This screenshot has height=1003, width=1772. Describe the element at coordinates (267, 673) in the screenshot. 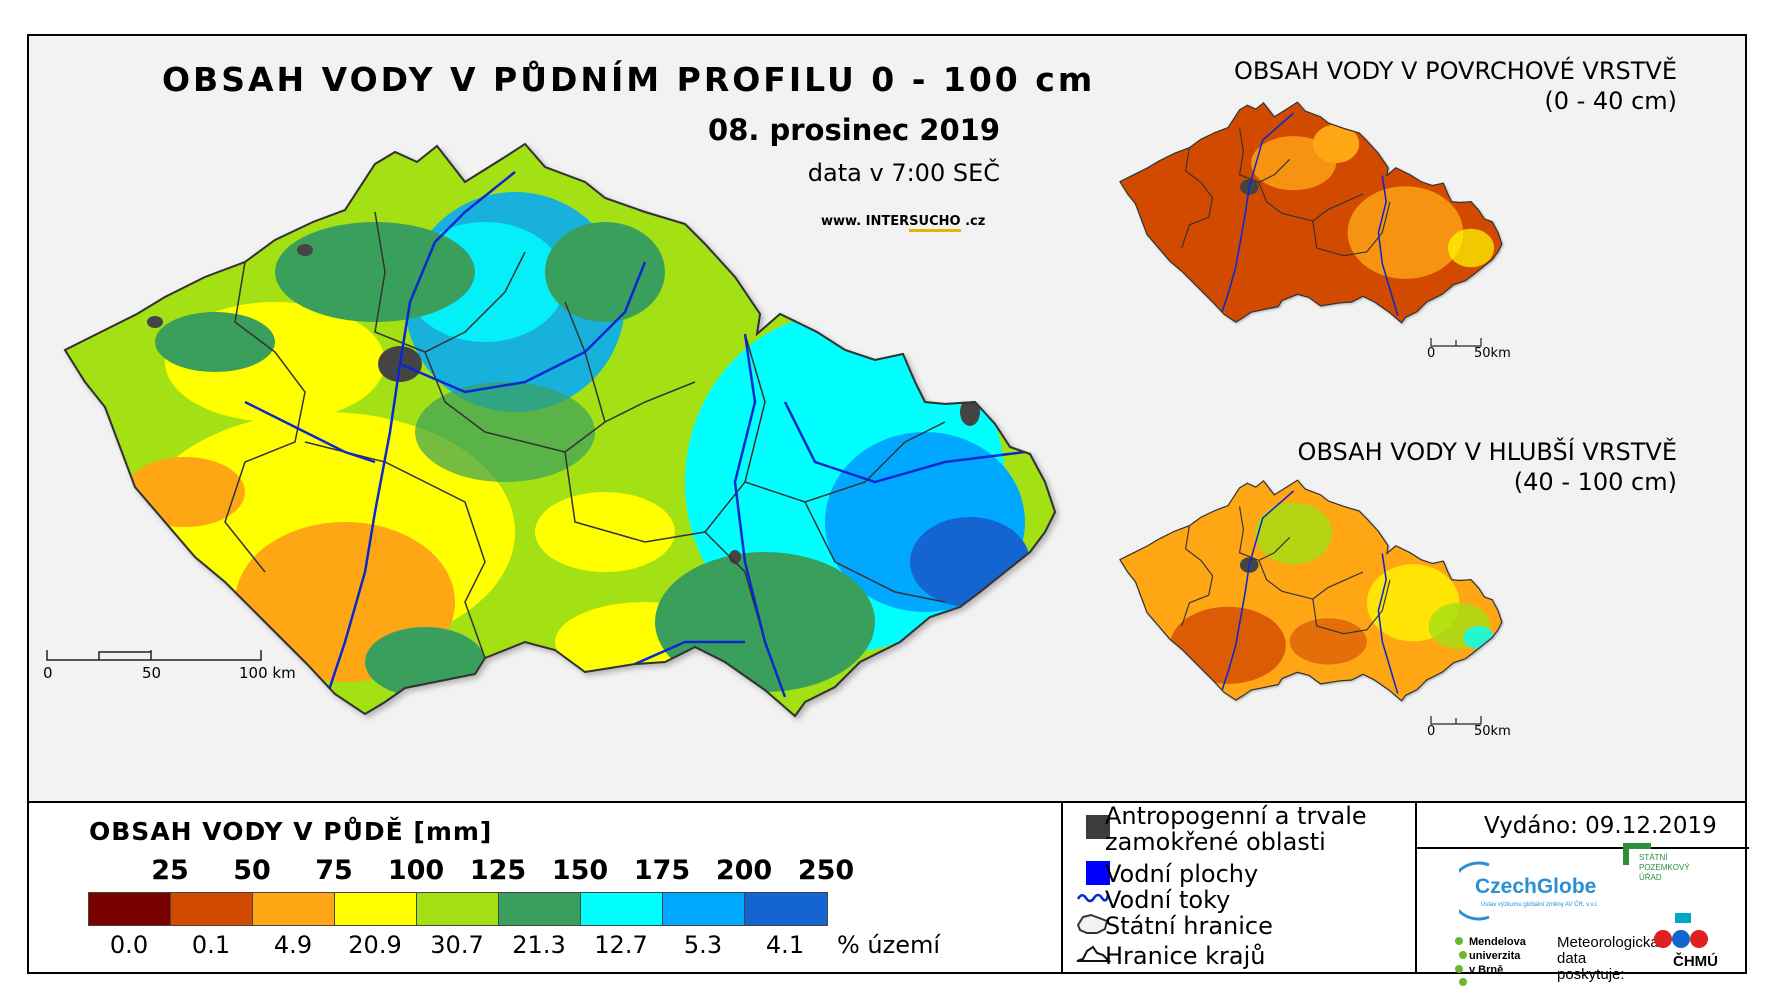

I see `main-scale-label-100: 100 km` at that location.